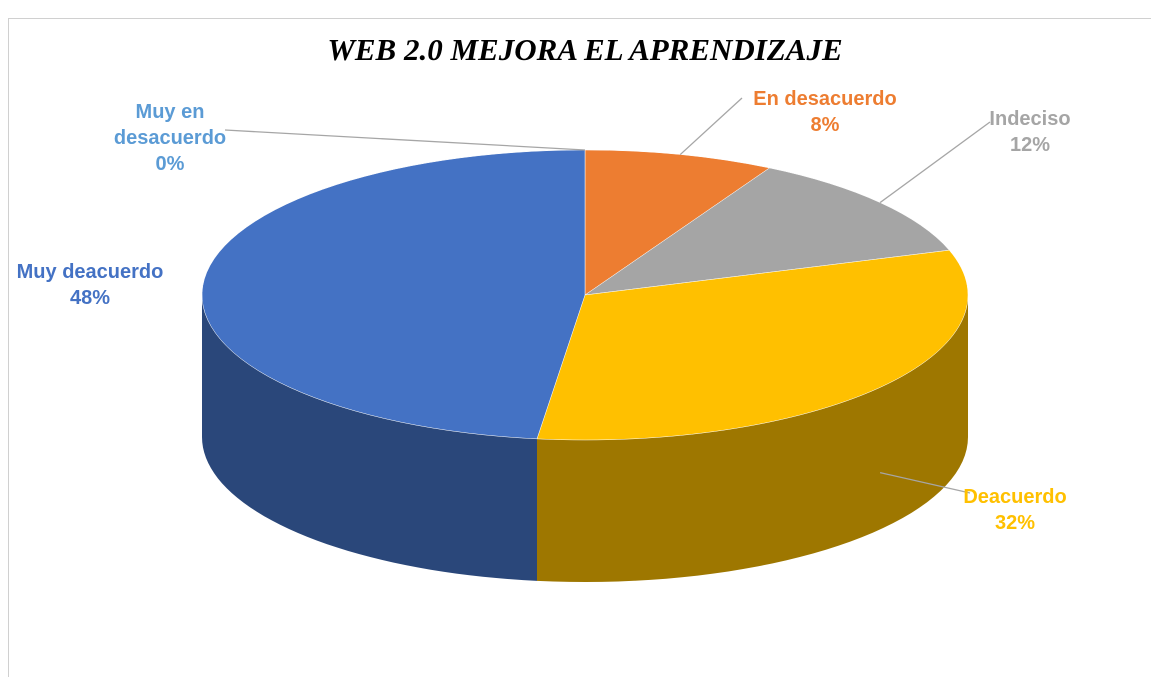 The image size is (1151, 677). Describe the element at coordinates (825, 125) in the screenshot. I see `label-value: 8%` at that location.